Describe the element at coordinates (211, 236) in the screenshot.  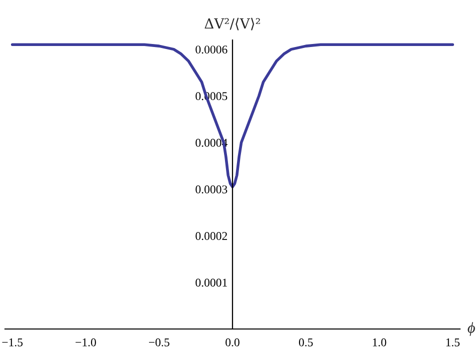
I see `y-tick-label: 0.0002` at that location.